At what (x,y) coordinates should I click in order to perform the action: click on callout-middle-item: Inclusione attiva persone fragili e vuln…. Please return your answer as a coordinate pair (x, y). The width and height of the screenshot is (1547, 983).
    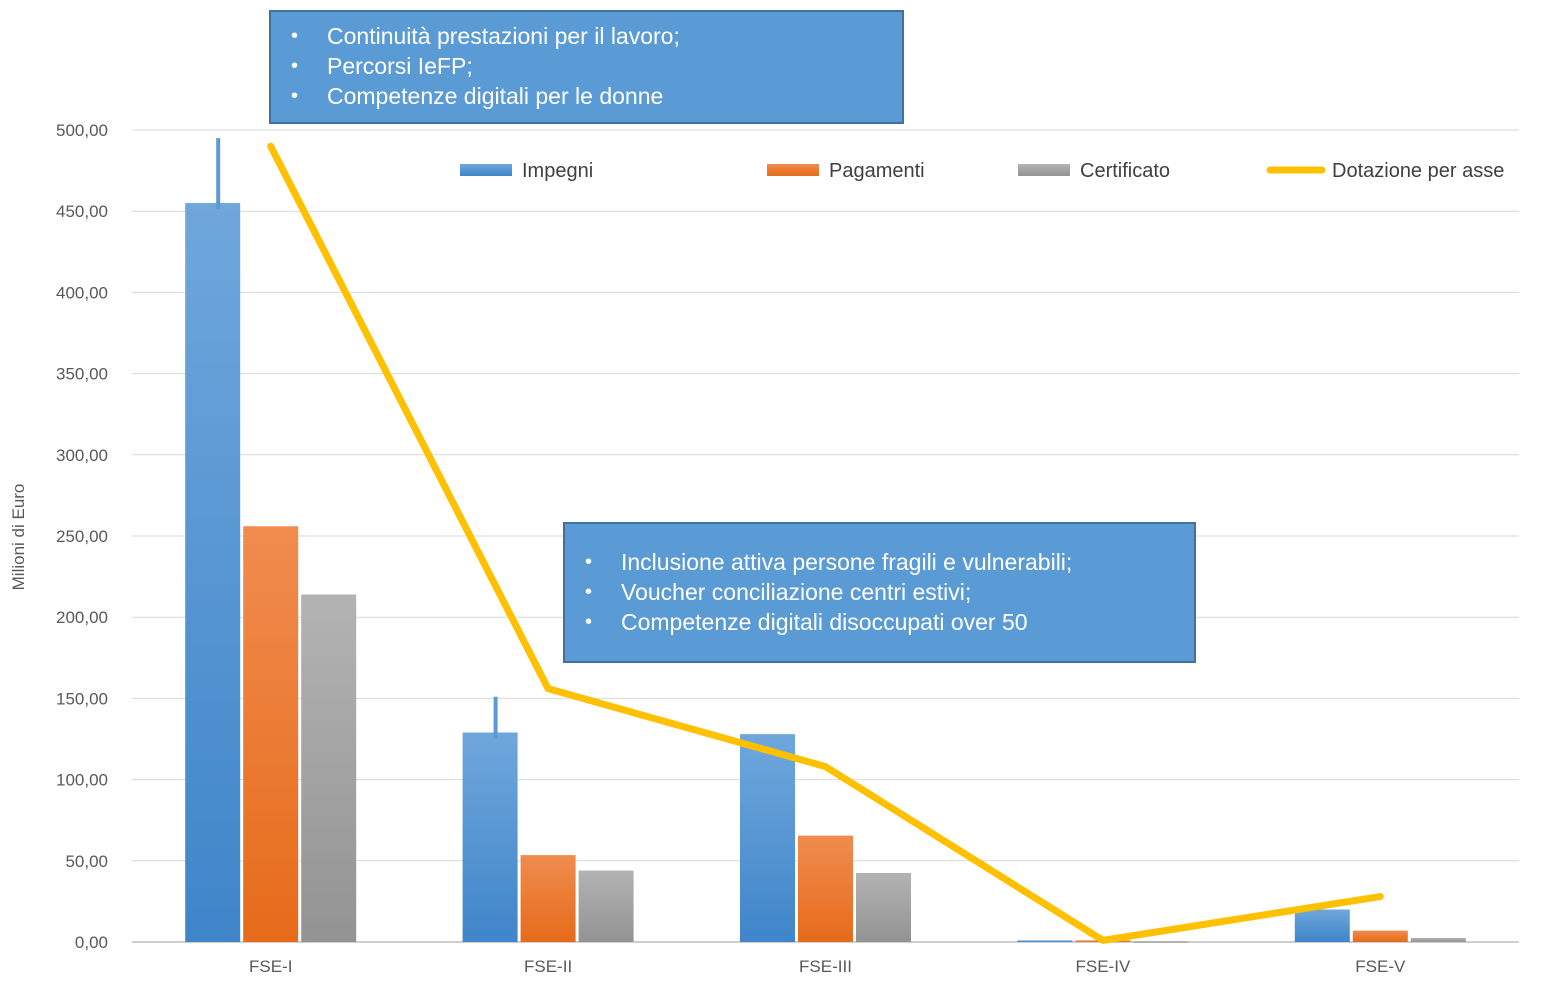
    Looking at the image, I should click on (879, 562).